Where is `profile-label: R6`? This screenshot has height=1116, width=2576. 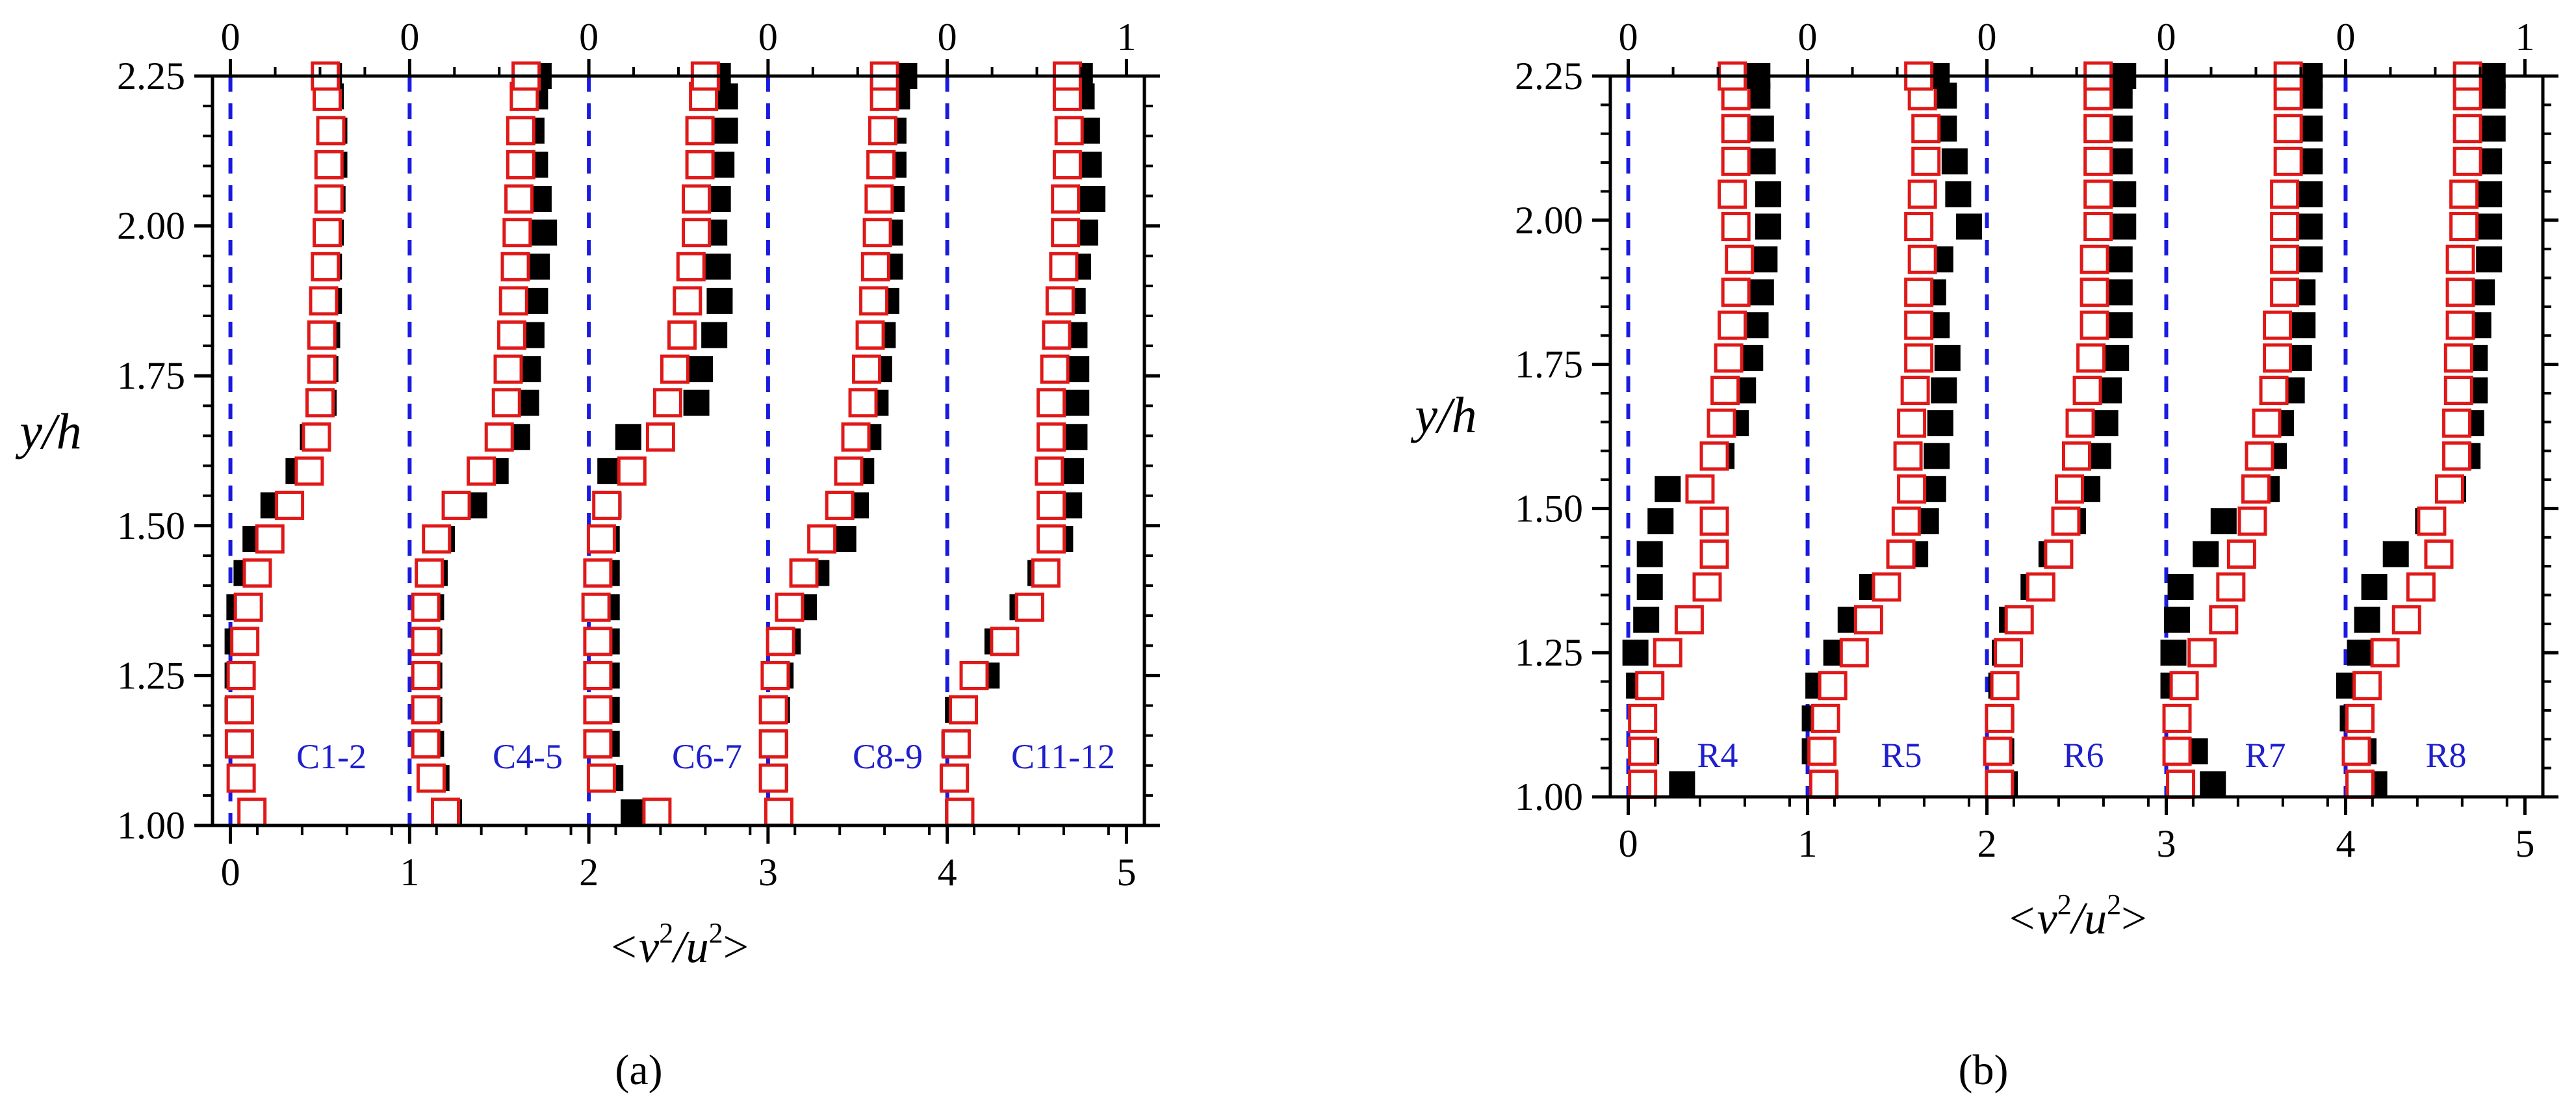 profile-label: R6 is located at coordinates (2084, 755).